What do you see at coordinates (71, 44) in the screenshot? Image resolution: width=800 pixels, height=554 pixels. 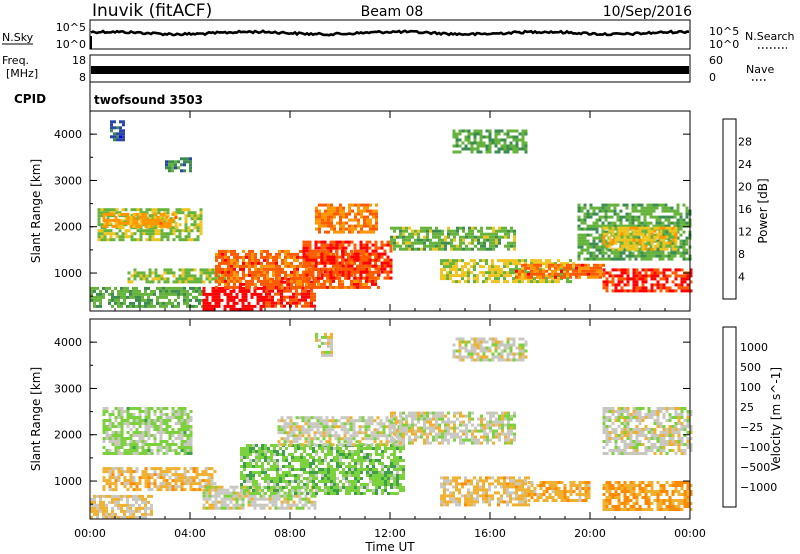 I see `nsky-left-tick-bottom: 10^0` at bounding box center [71, 44].